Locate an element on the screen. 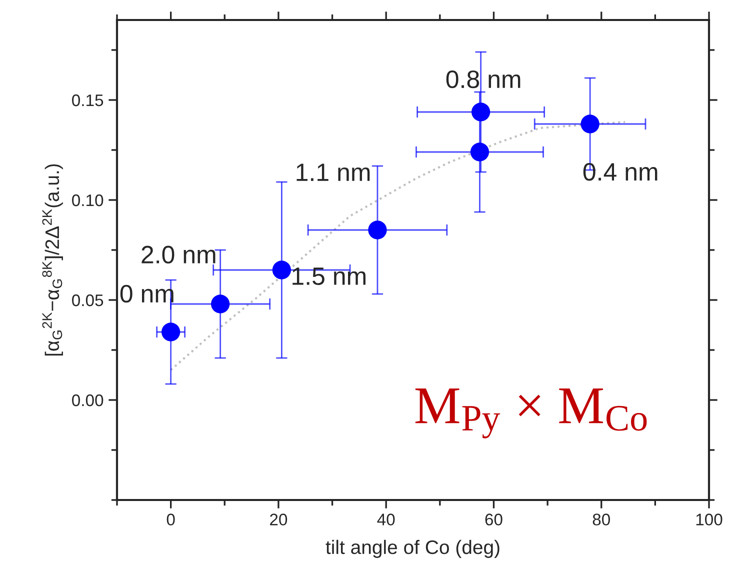 The width and height of the screenshot is (753, 582). y-tick-label: 0.05 is located at coordinates (88, 300).